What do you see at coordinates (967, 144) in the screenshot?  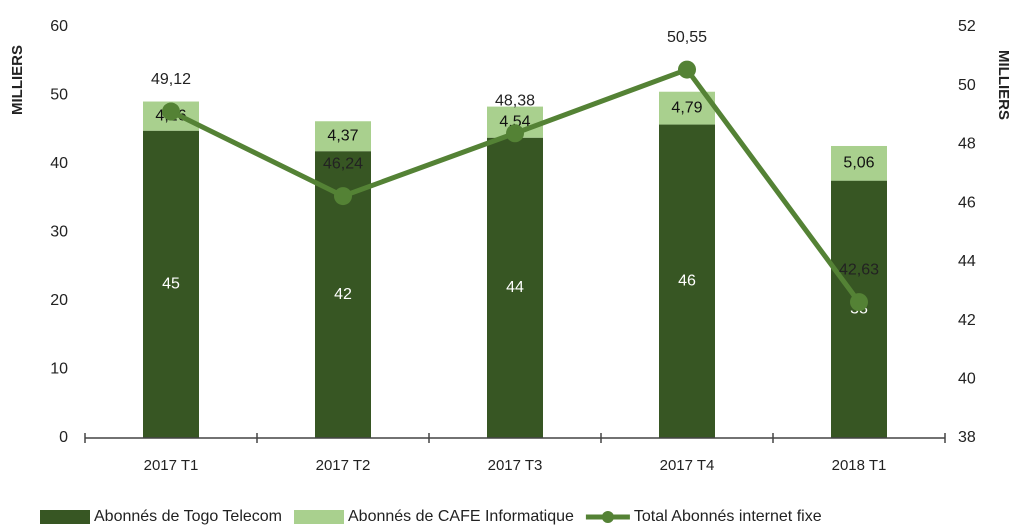 I see `y2-tick-label: 48` at bounding box center [967, 144].